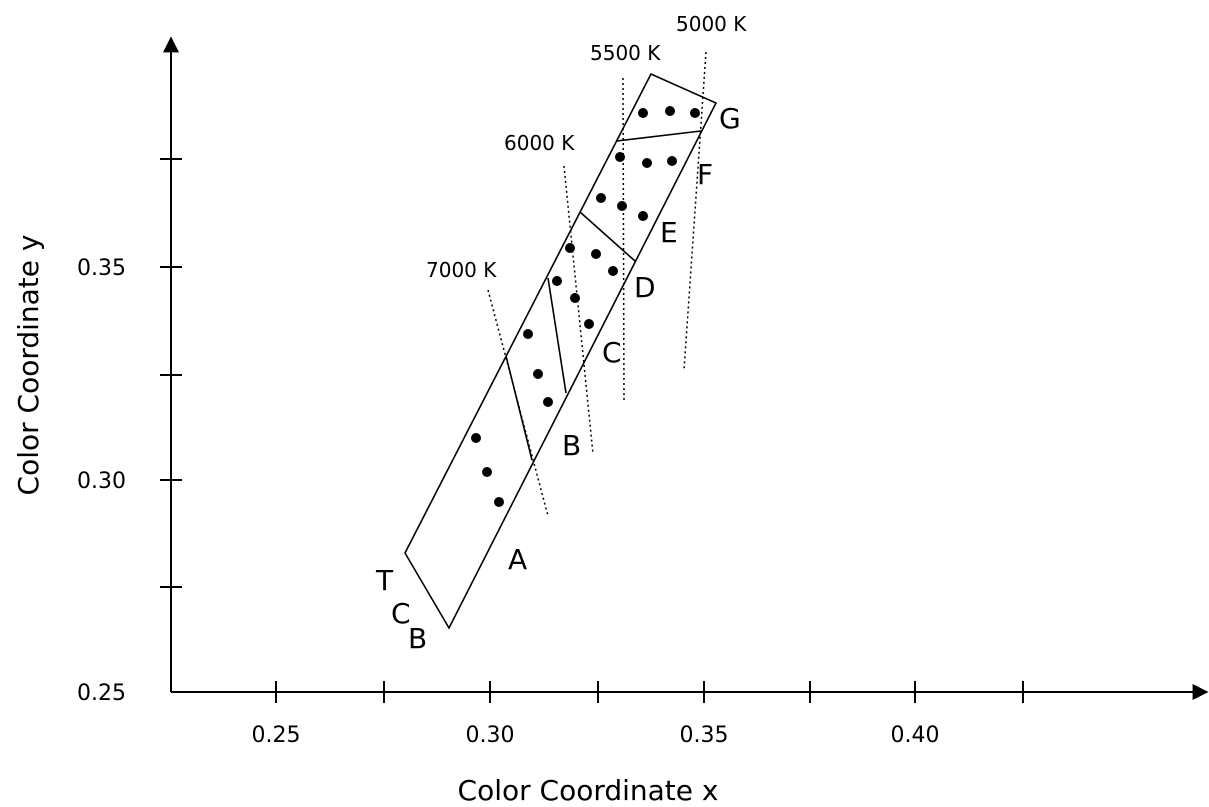 This screenshot has height=807, width=1209. What do you see at coordinates (607, 236) in the screenshot?
I see `bin-divider-cd` at bounding box center [607, 236].